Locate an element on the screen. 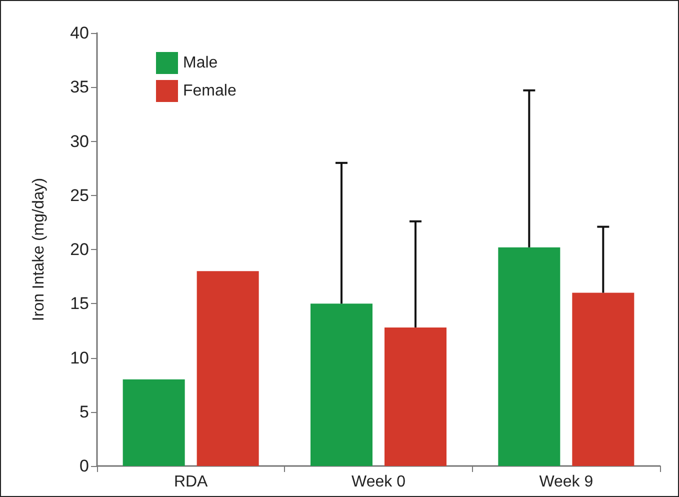 This screenshot has width=679, height=497. x-tick-label: Week 0 is located at coordinates (379, 482).